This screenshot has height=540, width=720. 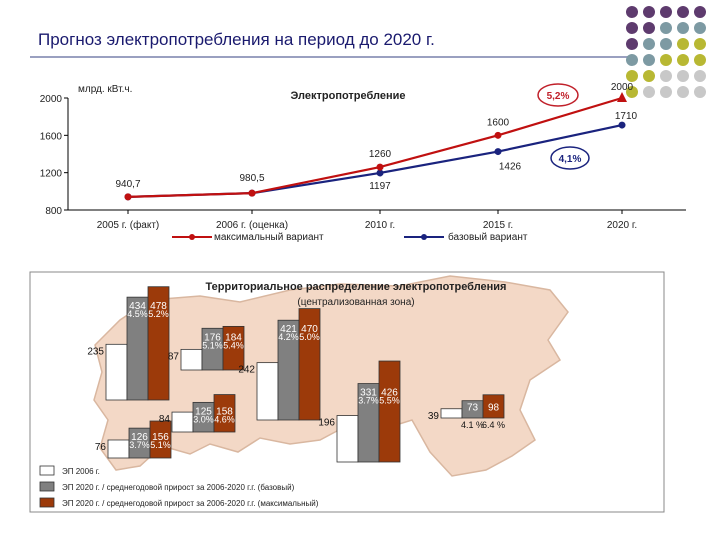 I want to click on bar-value-label: 426, so click(x=389, y=393).